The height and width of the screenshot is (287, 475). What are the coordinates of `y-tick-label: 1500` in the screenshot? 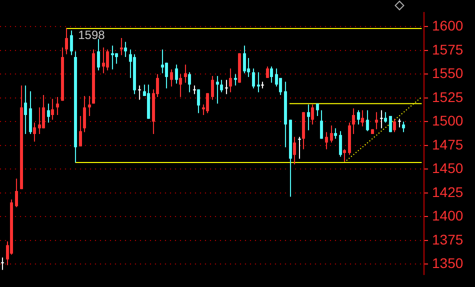 It's located at (448, 120).